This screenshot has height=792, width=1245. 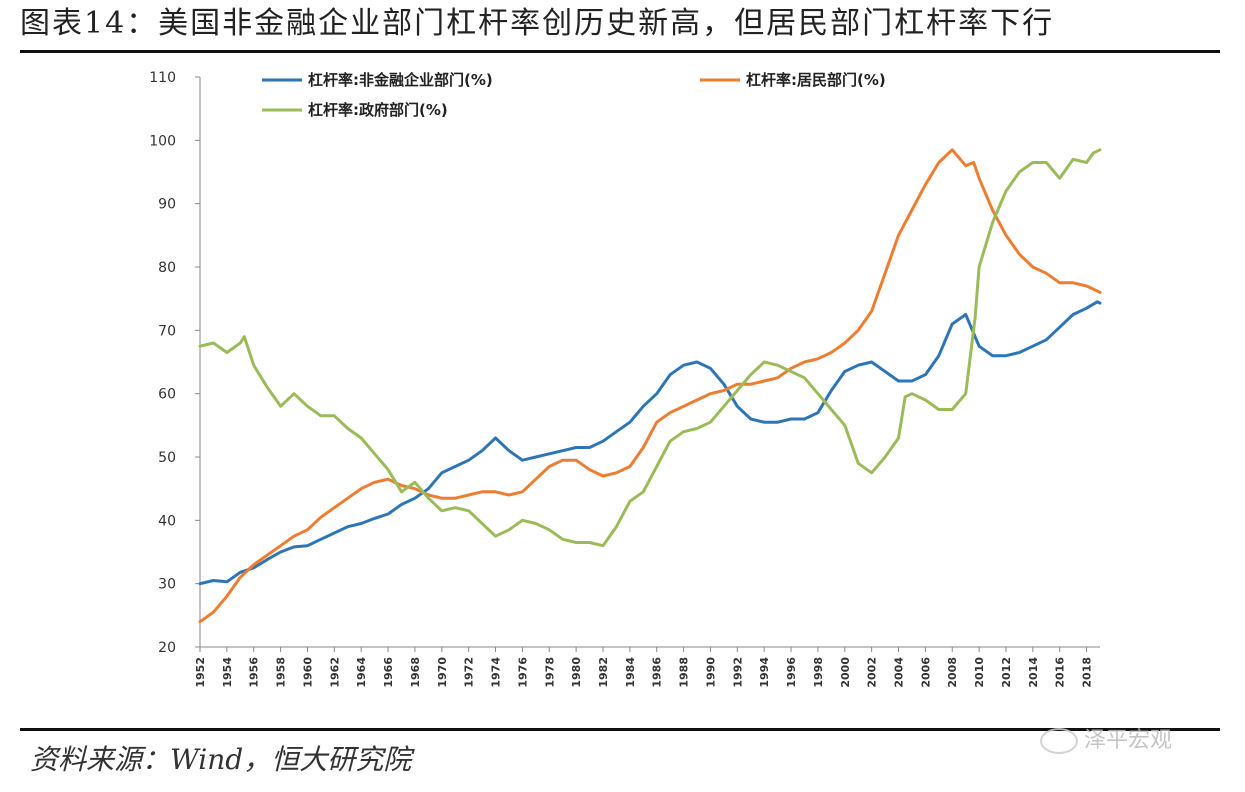 I want to click on y-tick-label: 30, so click(x=167, y=585).